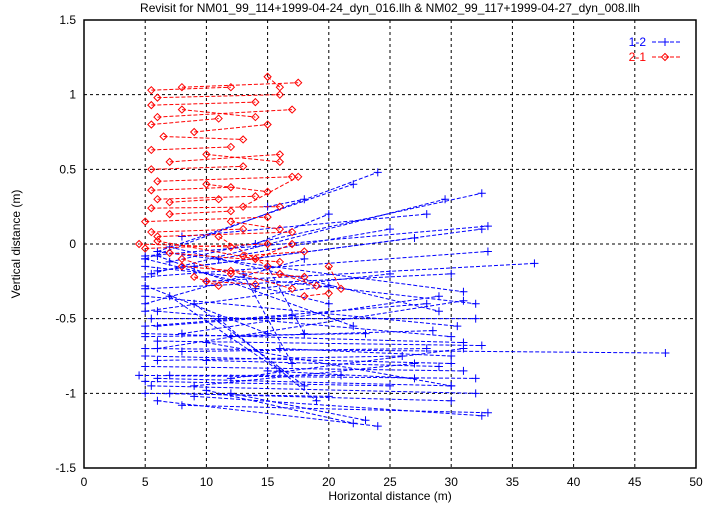 This screenshot has height=510, width=721. Describe the element at coordinates (145, 482) in the screenshot. I see `x-tick-label: 5` at that location.